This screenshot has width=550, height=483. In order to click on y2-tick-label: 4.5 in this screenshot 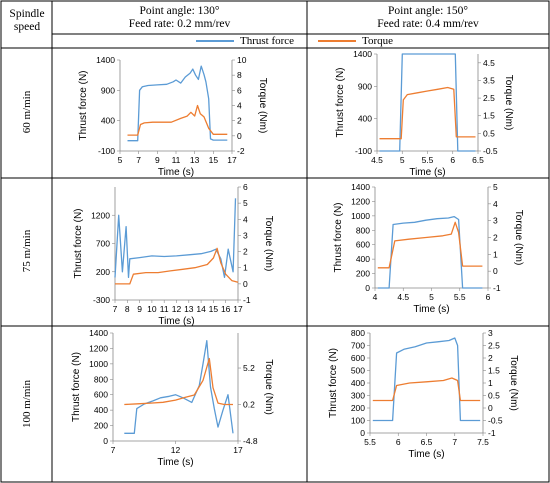, I will do `click(489, 63)`.